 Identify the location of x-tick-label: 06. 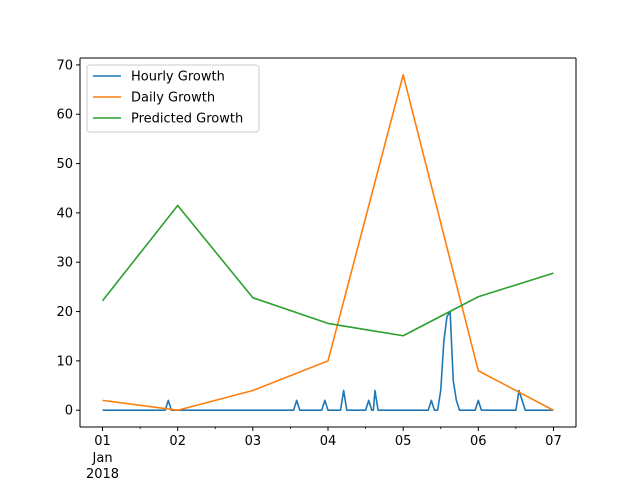
(478, 441).